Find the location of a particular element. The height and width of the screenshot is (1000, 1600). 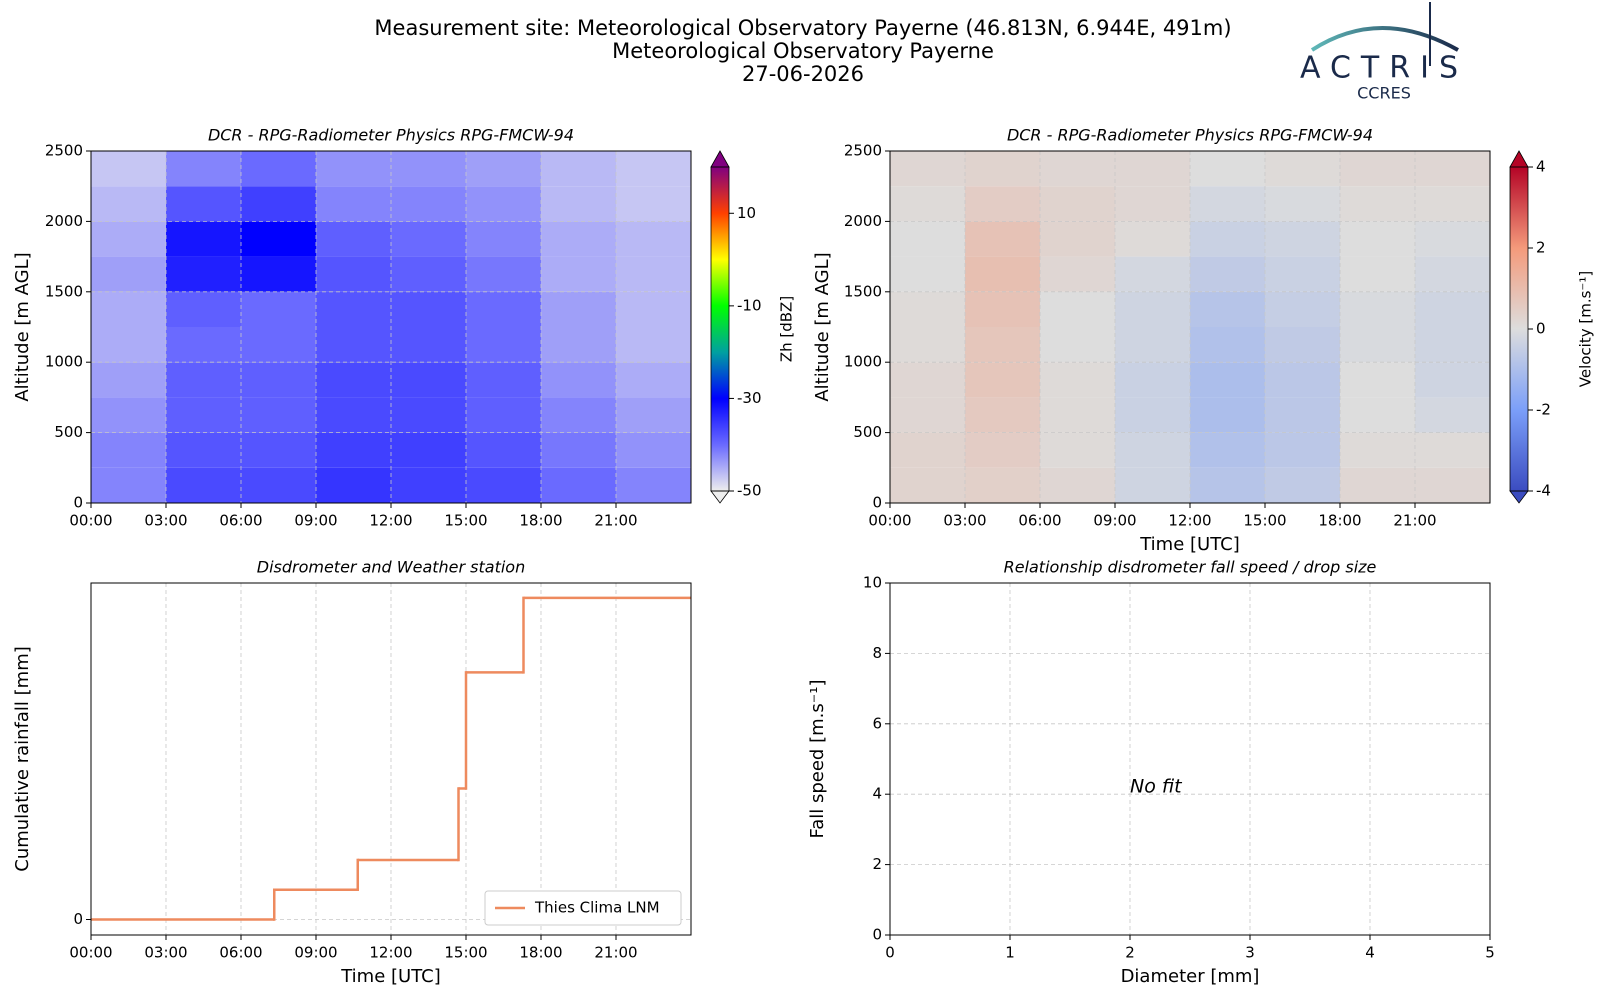

y-tick-label: 500 is located at coordinates (867, 432).